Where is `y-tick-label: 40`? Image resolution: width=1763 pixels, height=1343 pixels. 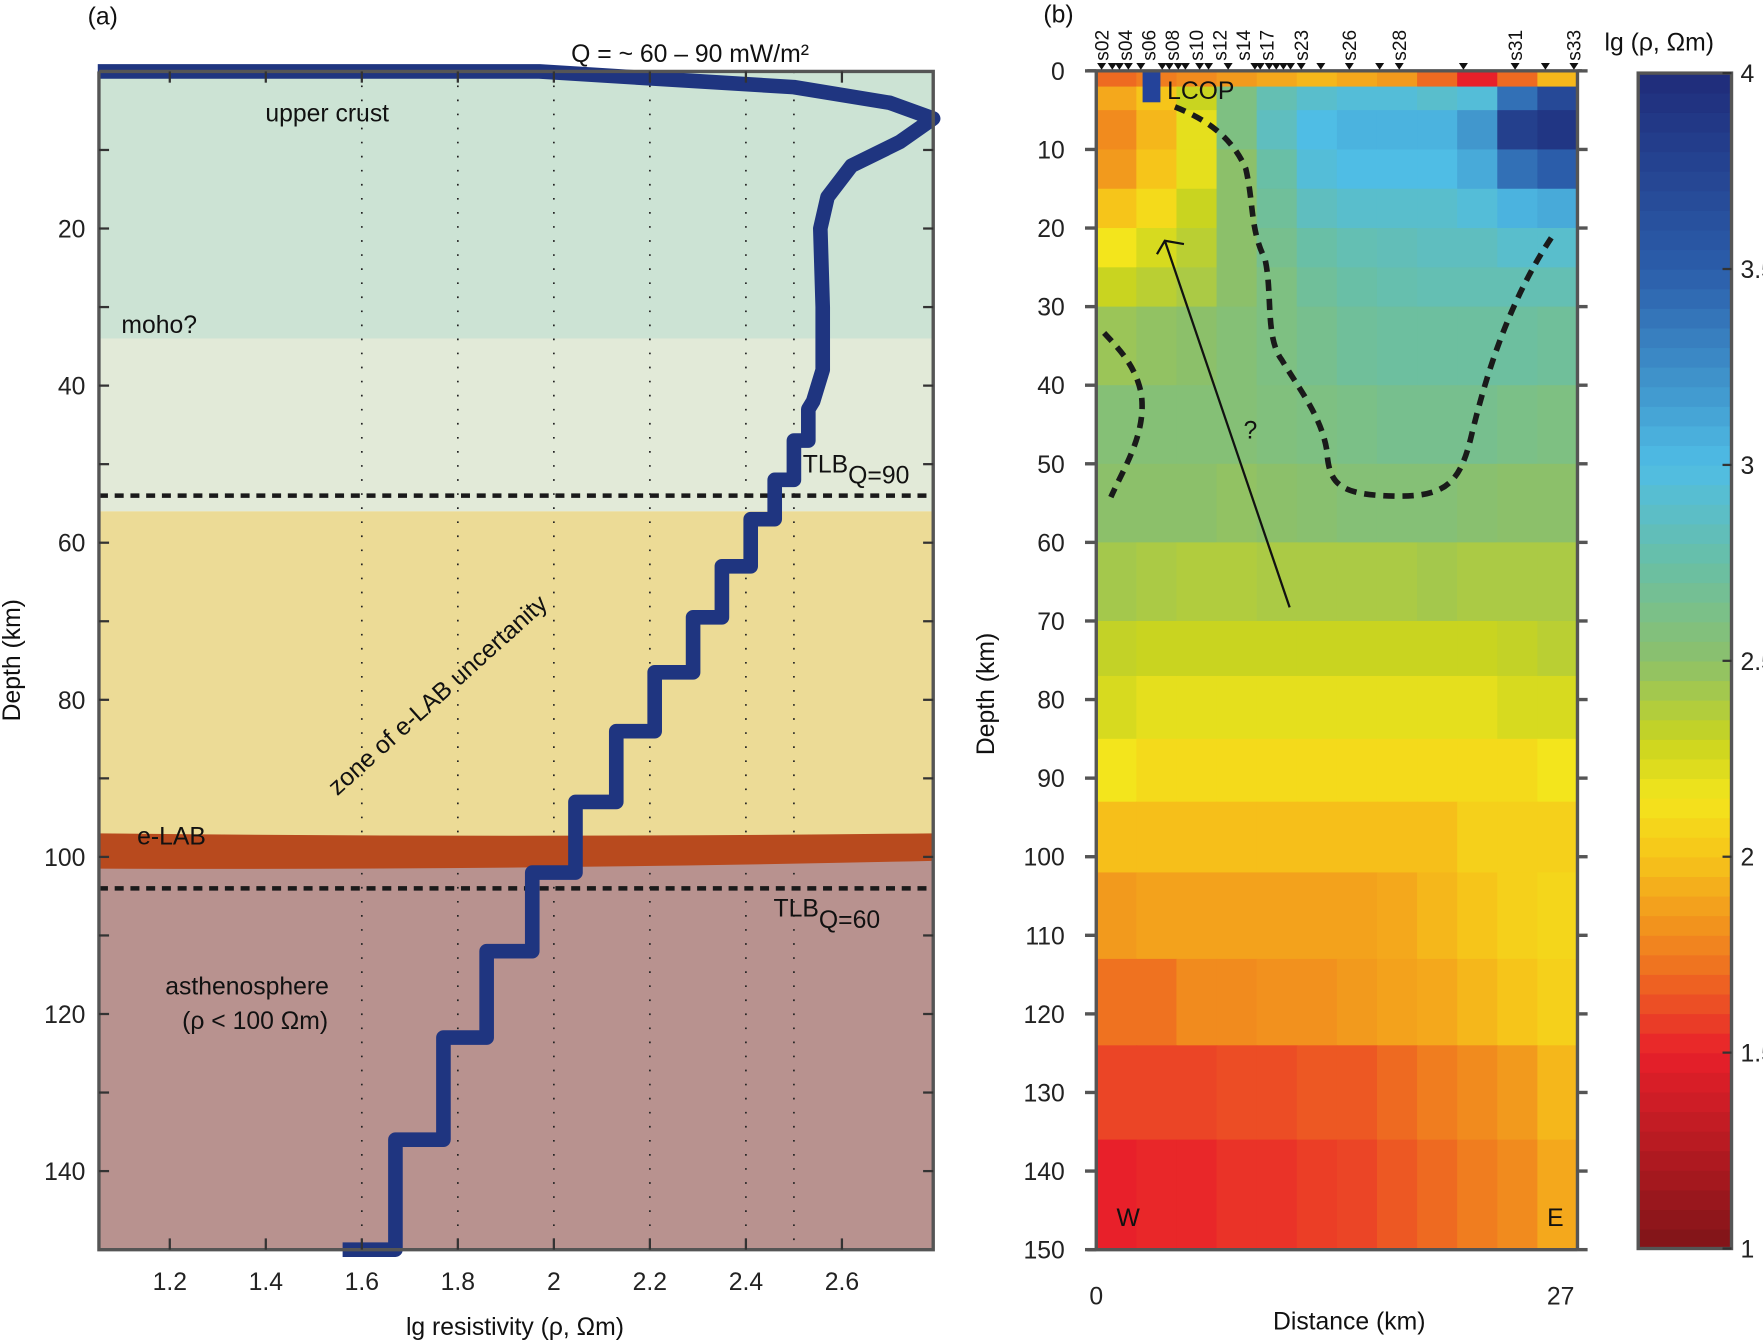 y-tick-label: 40 is located at coordinates (72, 387).